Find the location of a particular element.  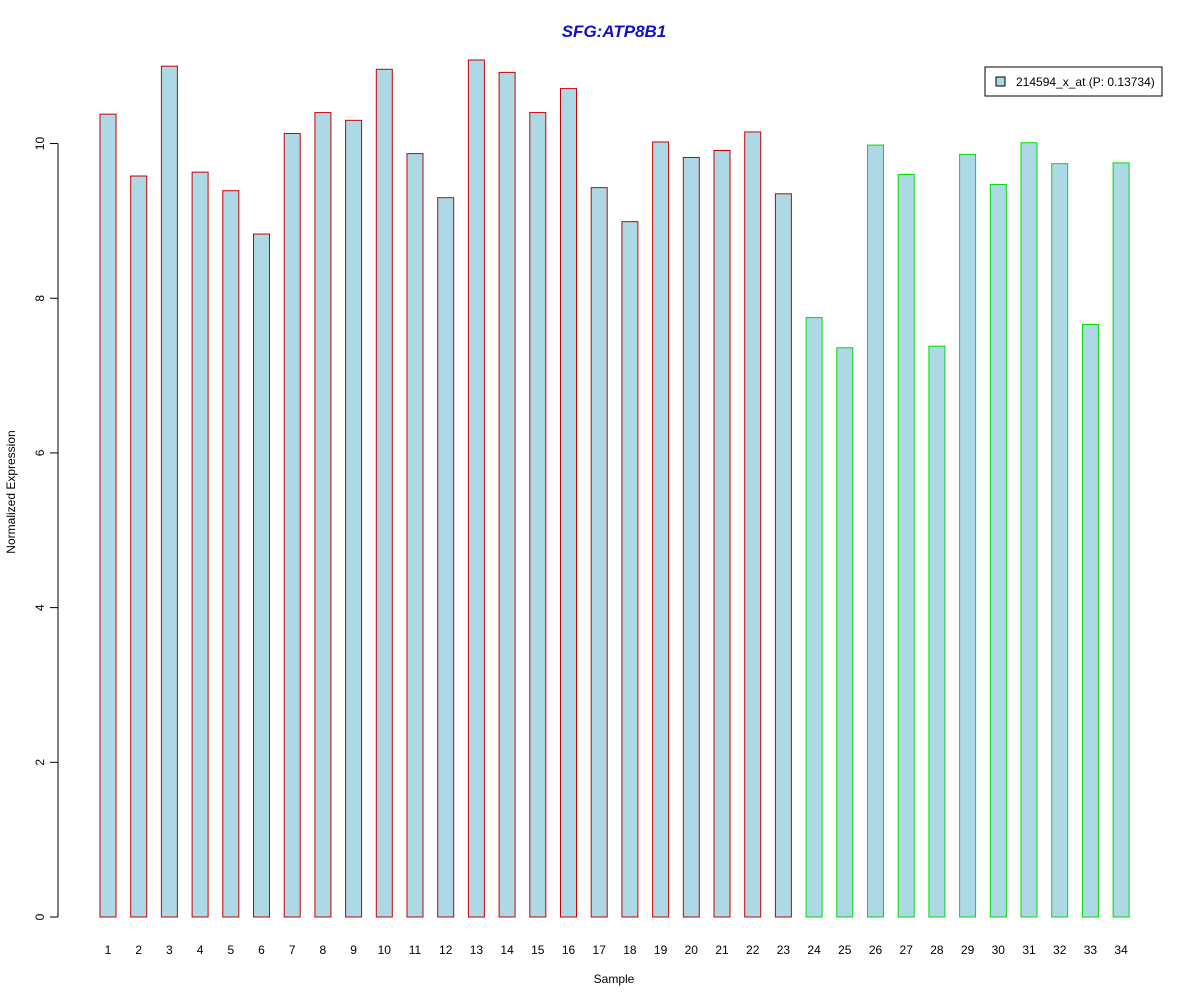

x-tick-label: 33 is located at coordinates (1091, 950).